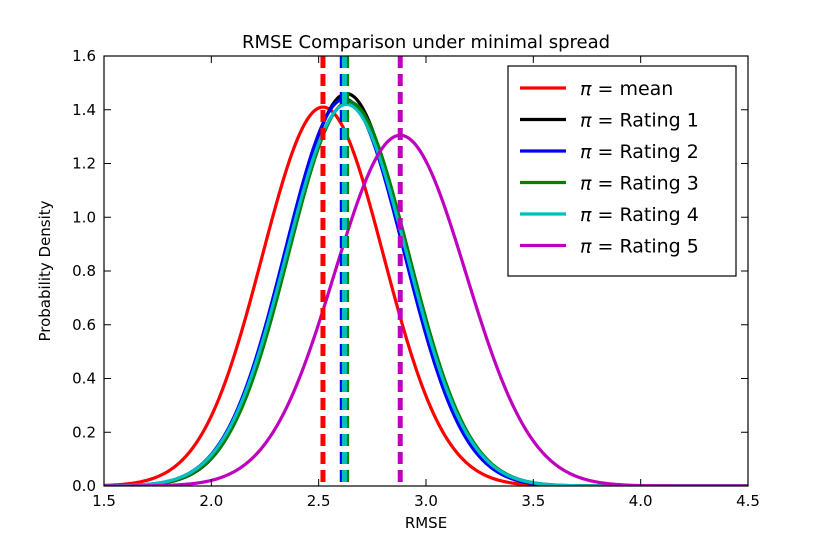  What do you see at coordinates (622, 171) in the screenshot?
I see `legend-box` at bounding box center [622, 171].